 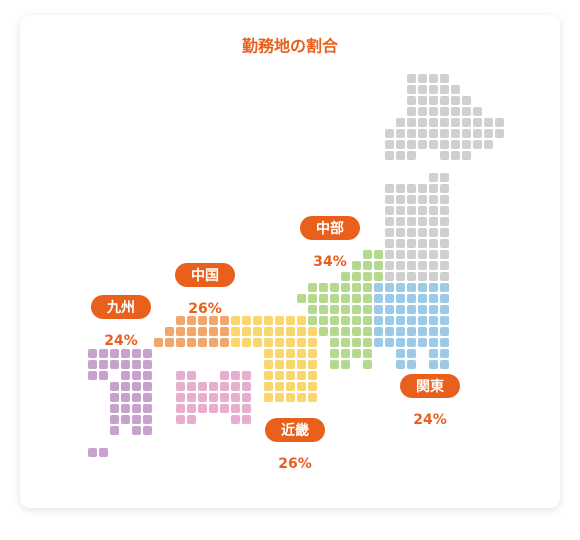 I want to click on region-share: 34%, so click(x=330, y=262).